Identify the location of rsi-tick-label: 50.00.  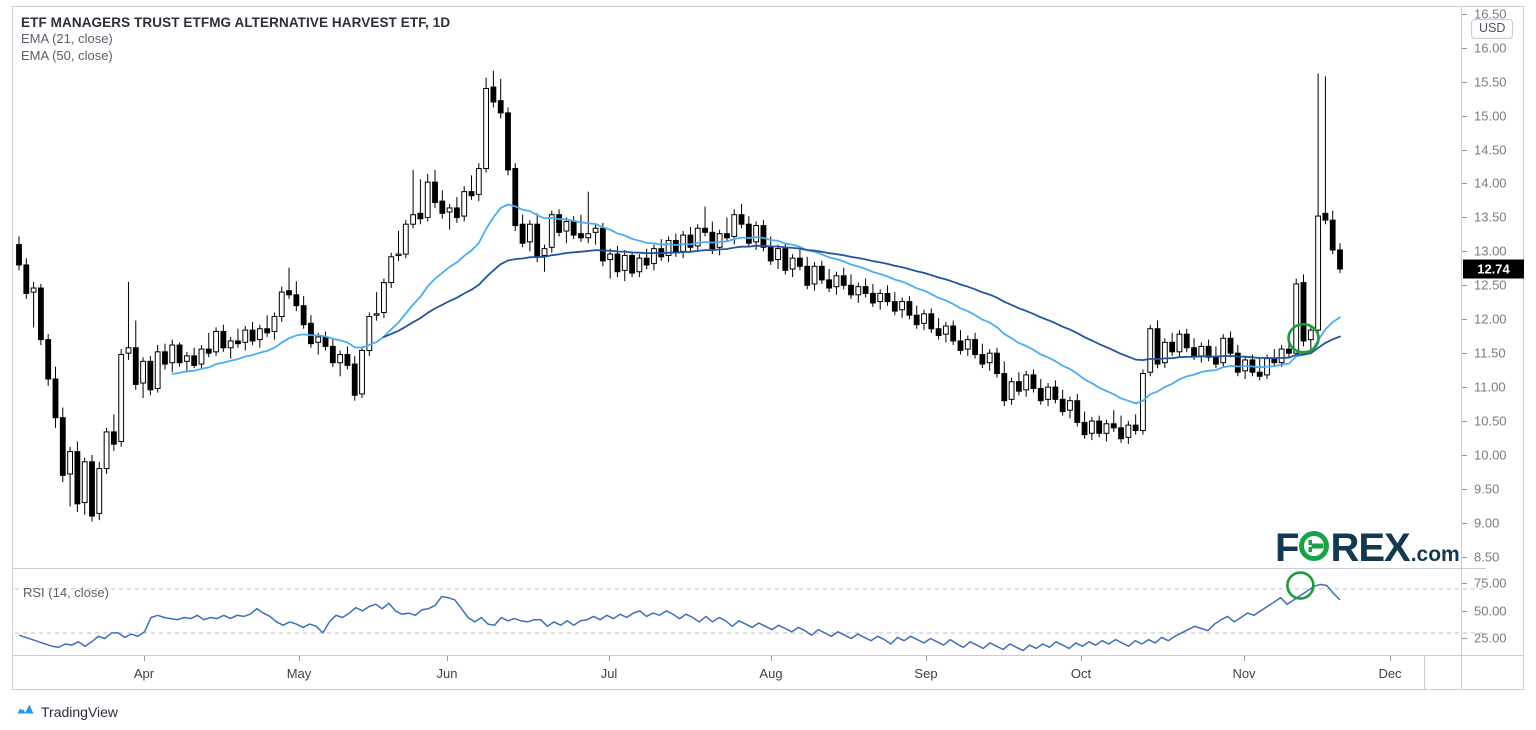
(1490, 611).